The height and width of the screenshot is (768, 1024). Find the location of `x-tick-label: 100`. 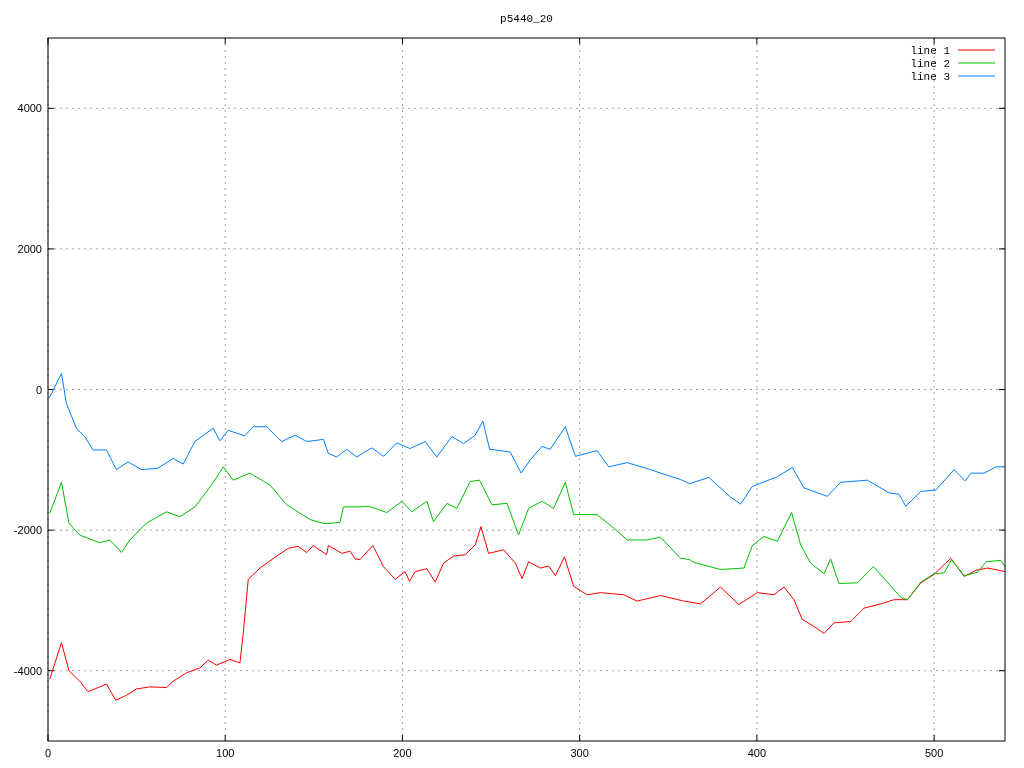

x-tick-label: 100 is located at coordinates (225, 753).